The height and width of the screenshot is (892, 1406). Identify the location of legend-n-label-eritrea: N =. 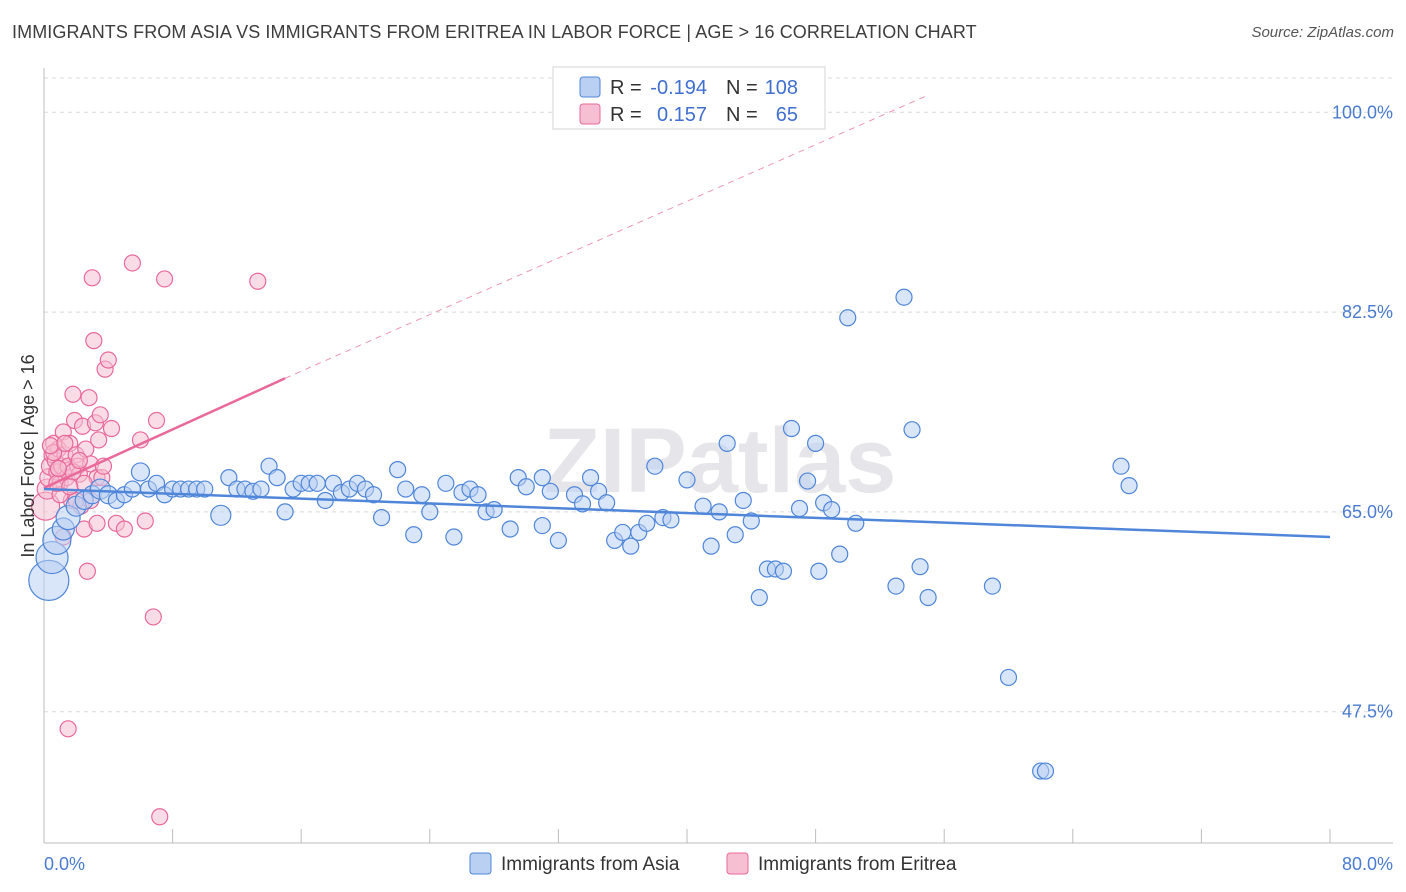
(742, 115).